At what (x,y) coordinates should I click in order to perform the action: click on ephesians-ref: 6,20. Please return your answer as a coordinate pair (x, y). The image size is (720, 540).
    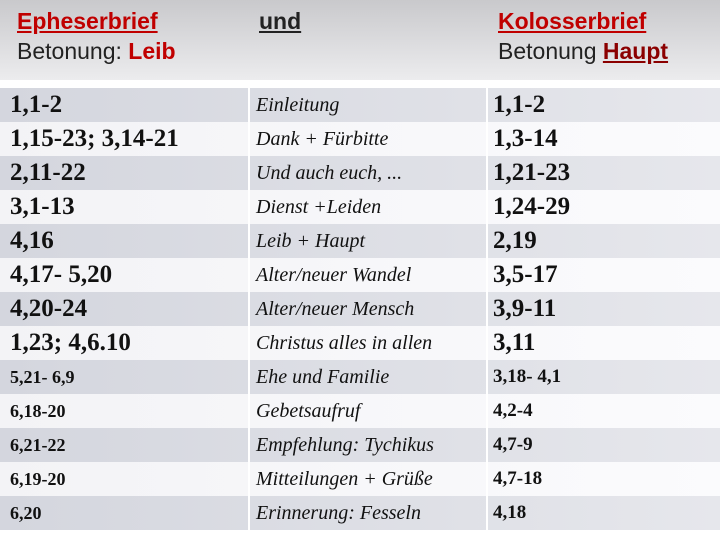
    Looking at the image, I should click on (26, 513).